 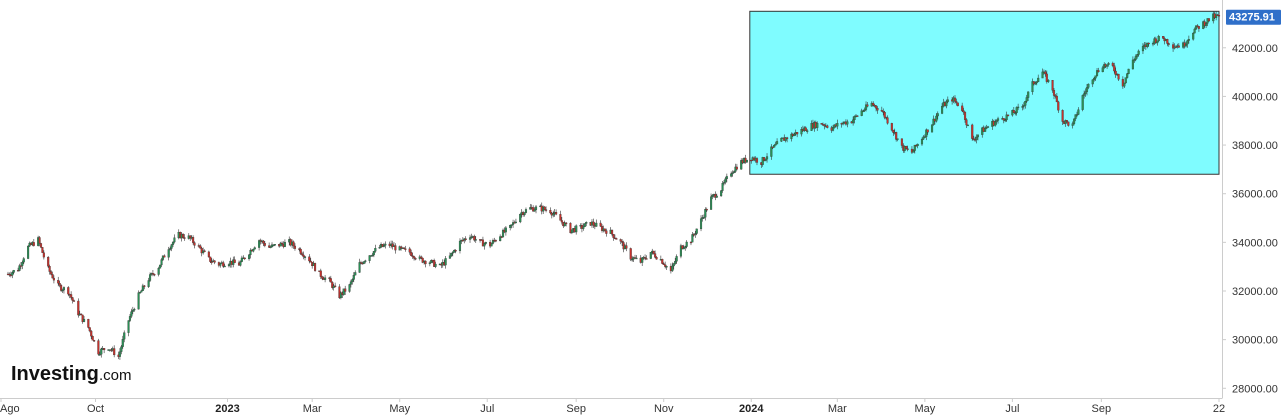 I want to click on x-tick-label: May, so click(x=924, y=409).